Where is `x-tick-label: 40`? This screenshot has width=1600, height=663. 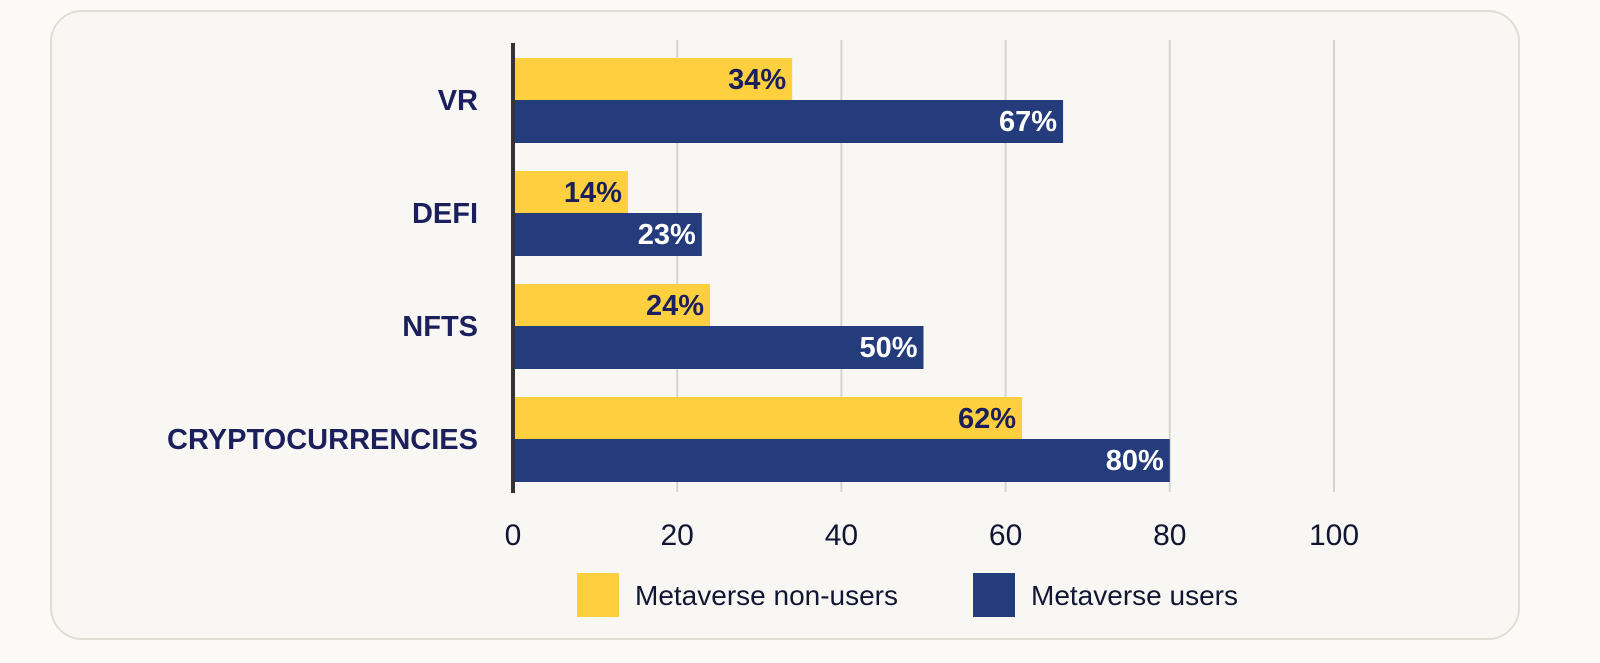
x-tick-label: 40 is located at coordinates (841, 535).